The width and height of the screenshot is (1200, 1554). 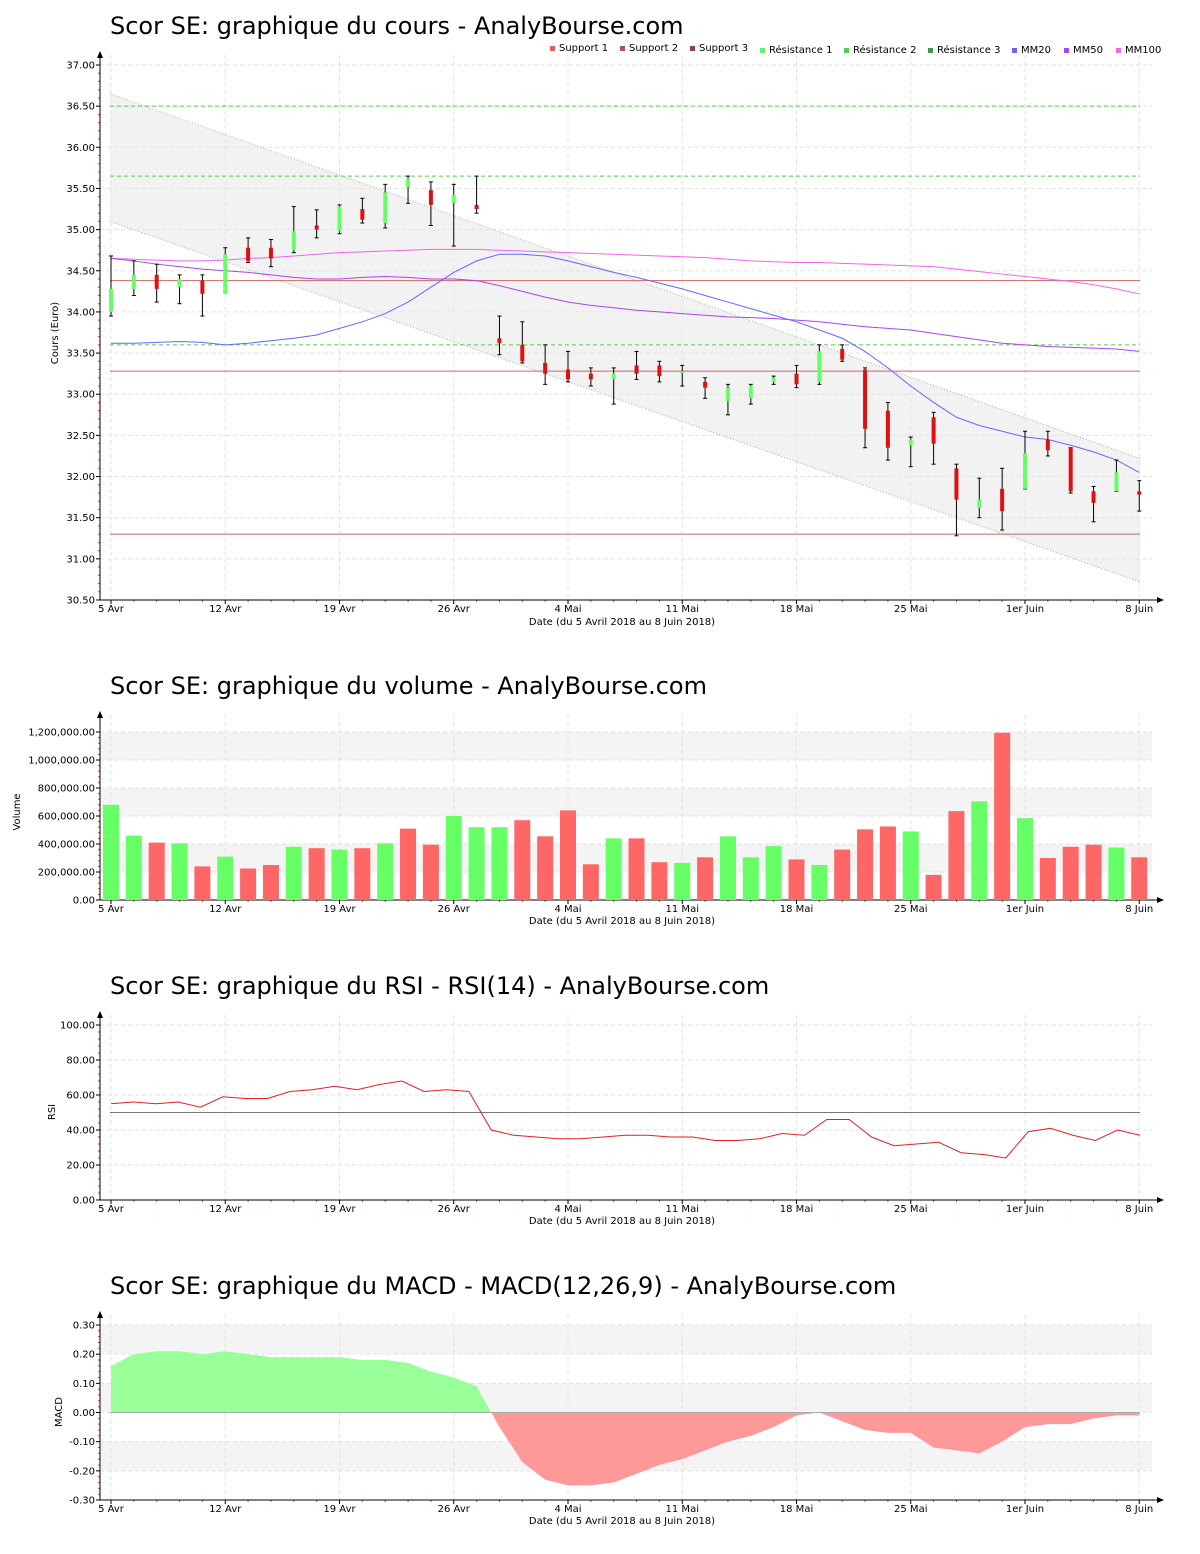 What do you see at coordinates (66, 817) in the screenshot?
I see `y-tick-label: 600,000.00` at bounding box center [66, 817].